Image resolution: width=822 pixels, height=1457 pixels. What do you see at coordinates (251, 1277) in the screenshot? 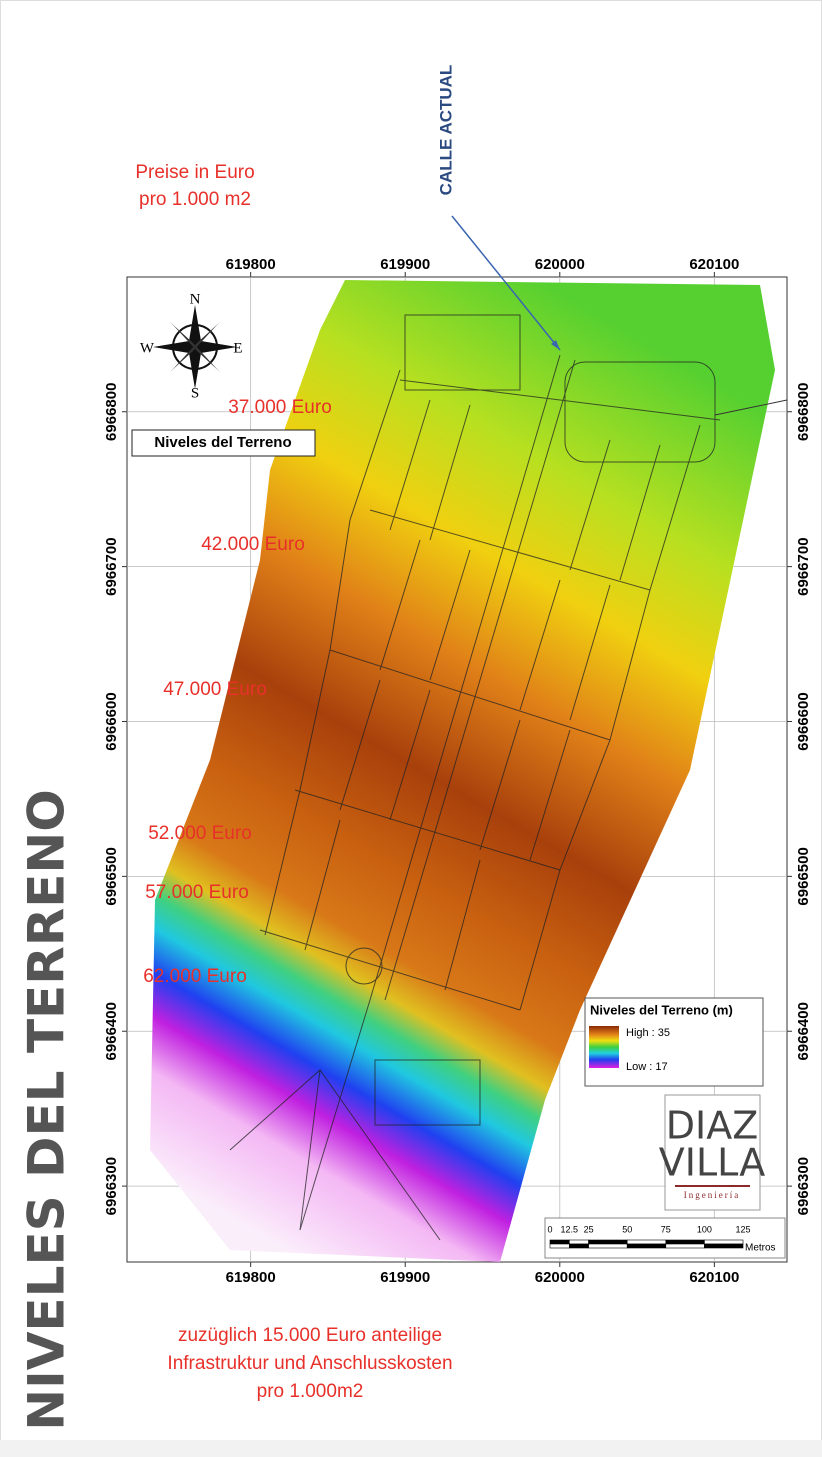
I see `x-tick-label-bottom: 619800` at bounding box center [251, 1277].